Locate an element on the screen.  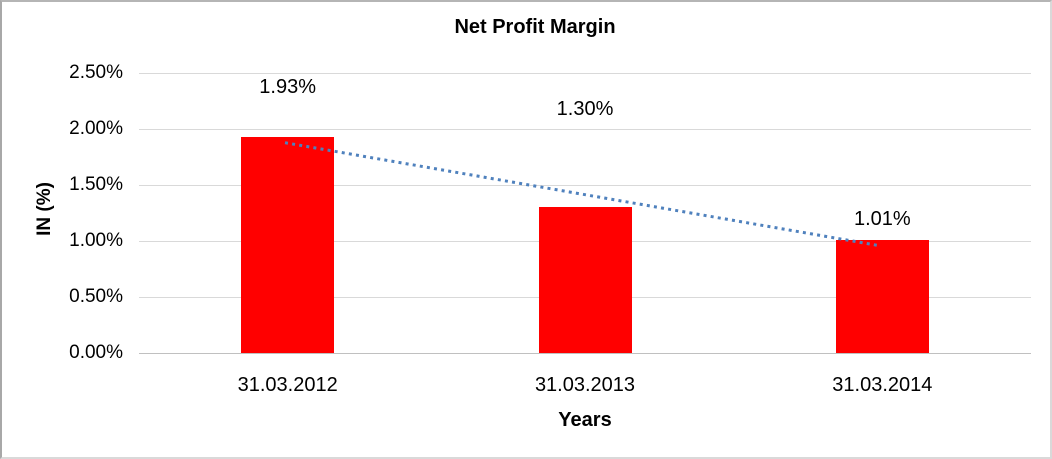
y-tick-label: 1.00% is located at coordinates (96, 240).